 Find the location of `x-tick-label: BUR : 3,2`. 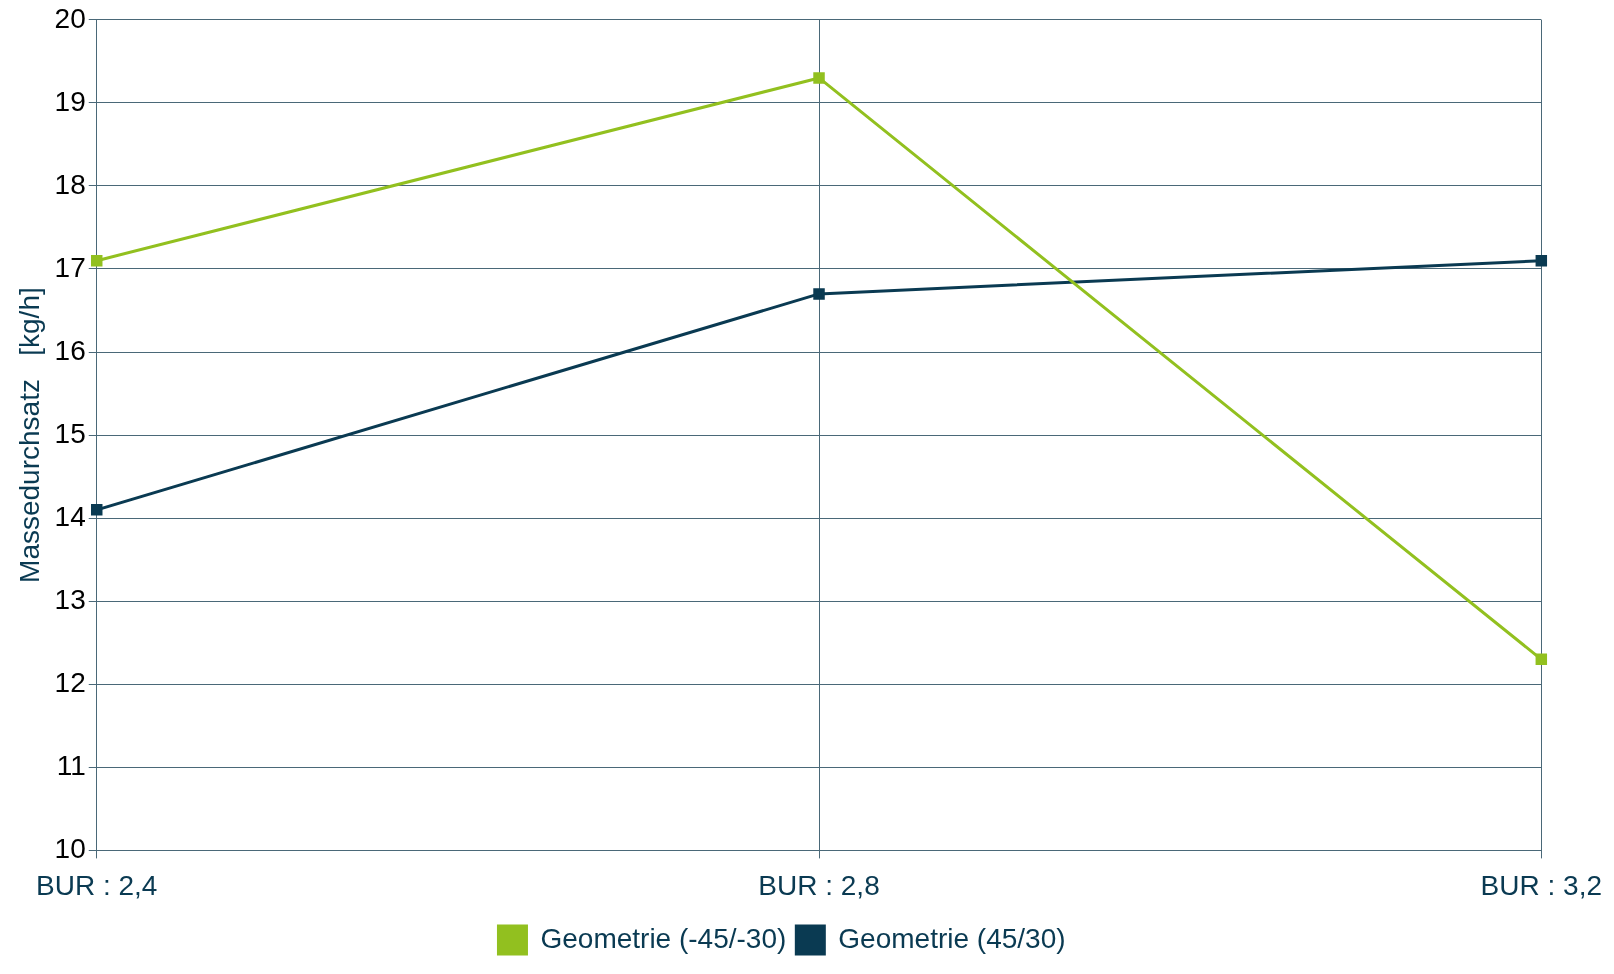

x-tick-label: BUR : 3,2 is located at coordinates (1541, 885).